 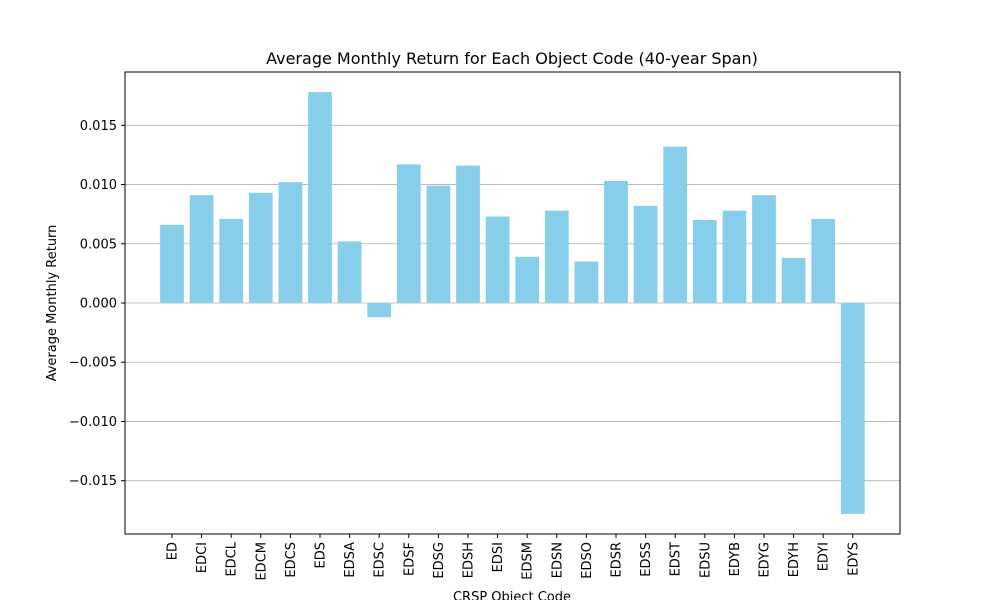 I want to click on x-tick-label: EDSU, so click(x=705, y=560).